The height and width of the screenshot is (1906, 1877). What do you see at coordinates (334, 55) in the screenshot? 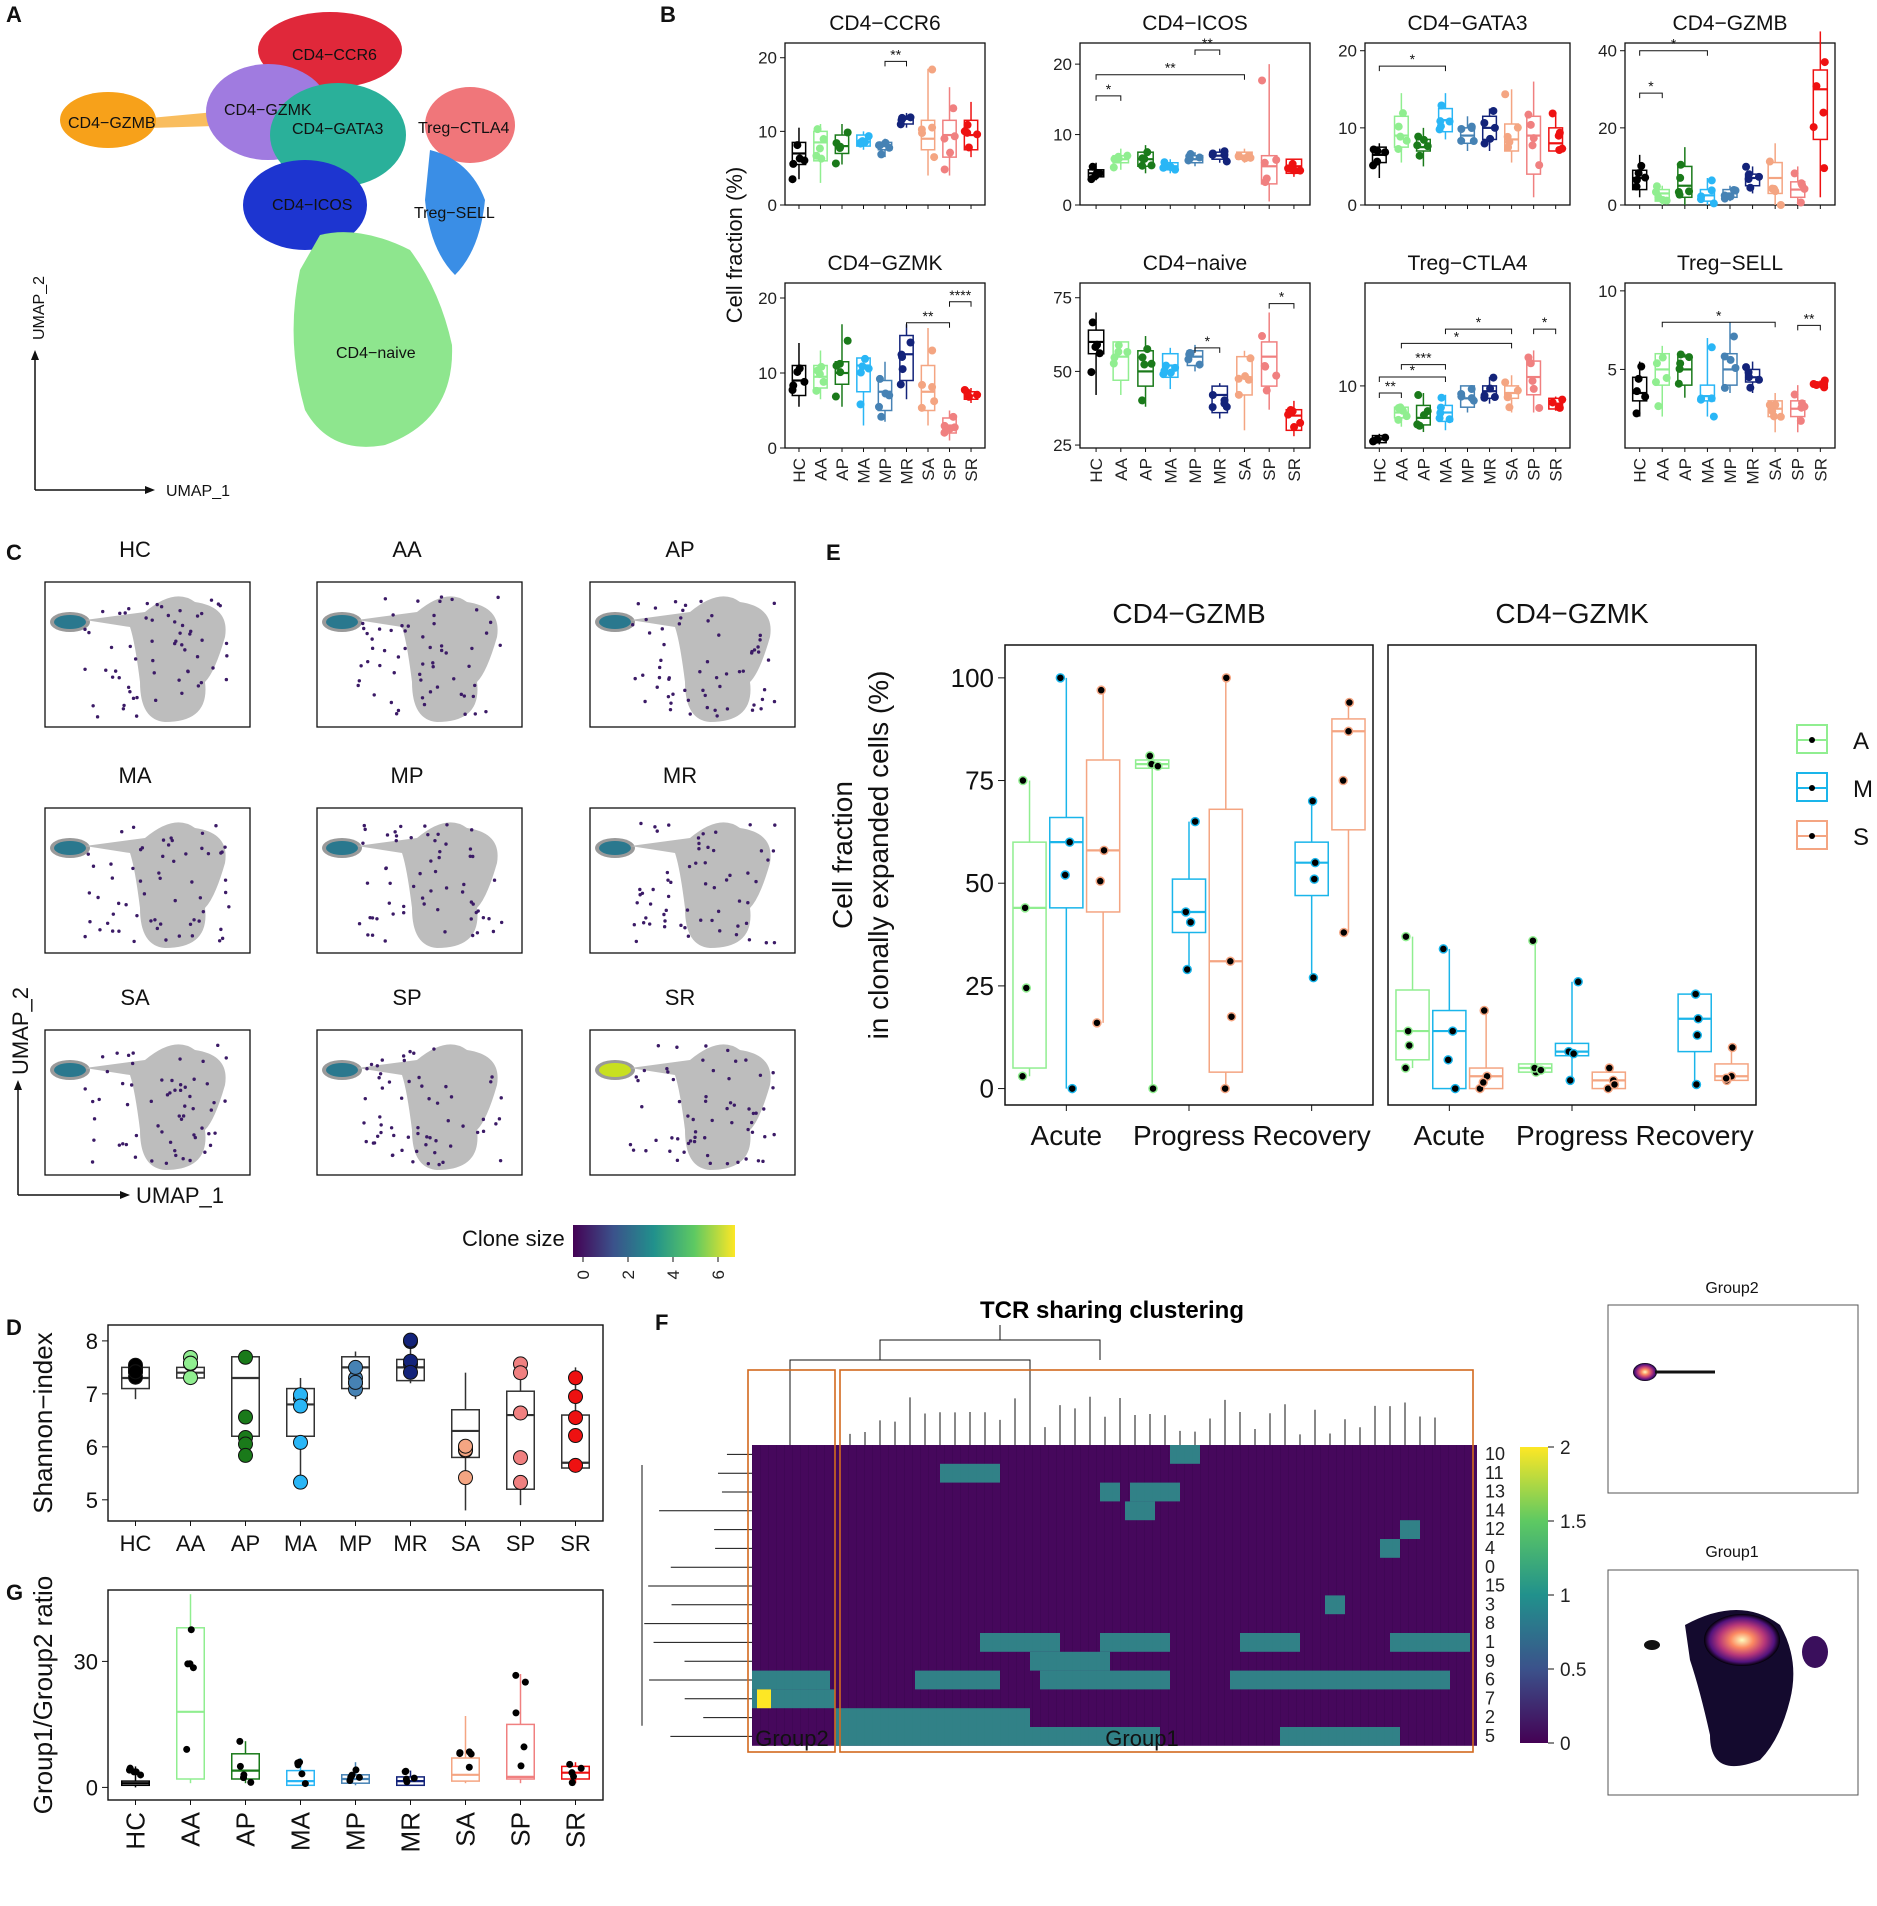
I see `label-ccr6: CD4−CCR6` at bounding box center [334, 55].